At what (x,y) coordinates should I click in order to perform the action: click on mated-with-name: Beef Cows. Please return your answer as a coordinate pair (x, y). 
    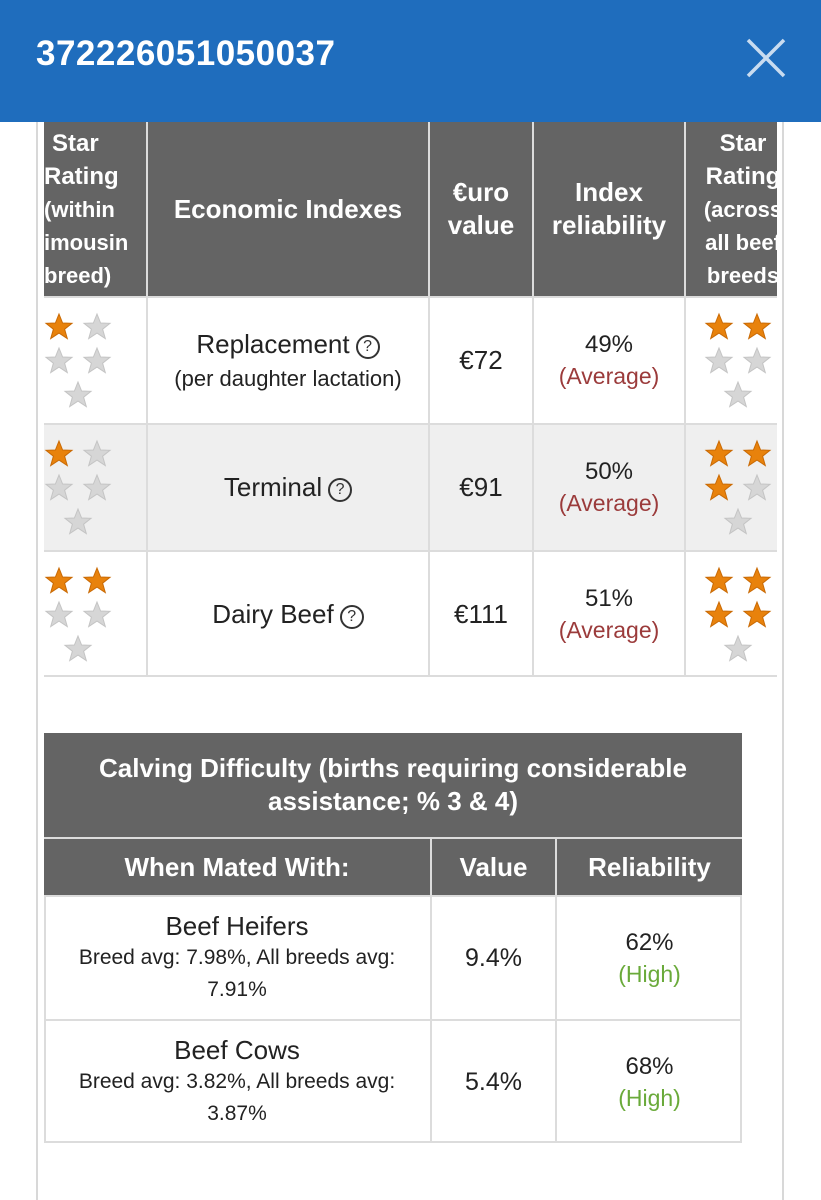
    Looking at the image, I should click on (237, 1050).